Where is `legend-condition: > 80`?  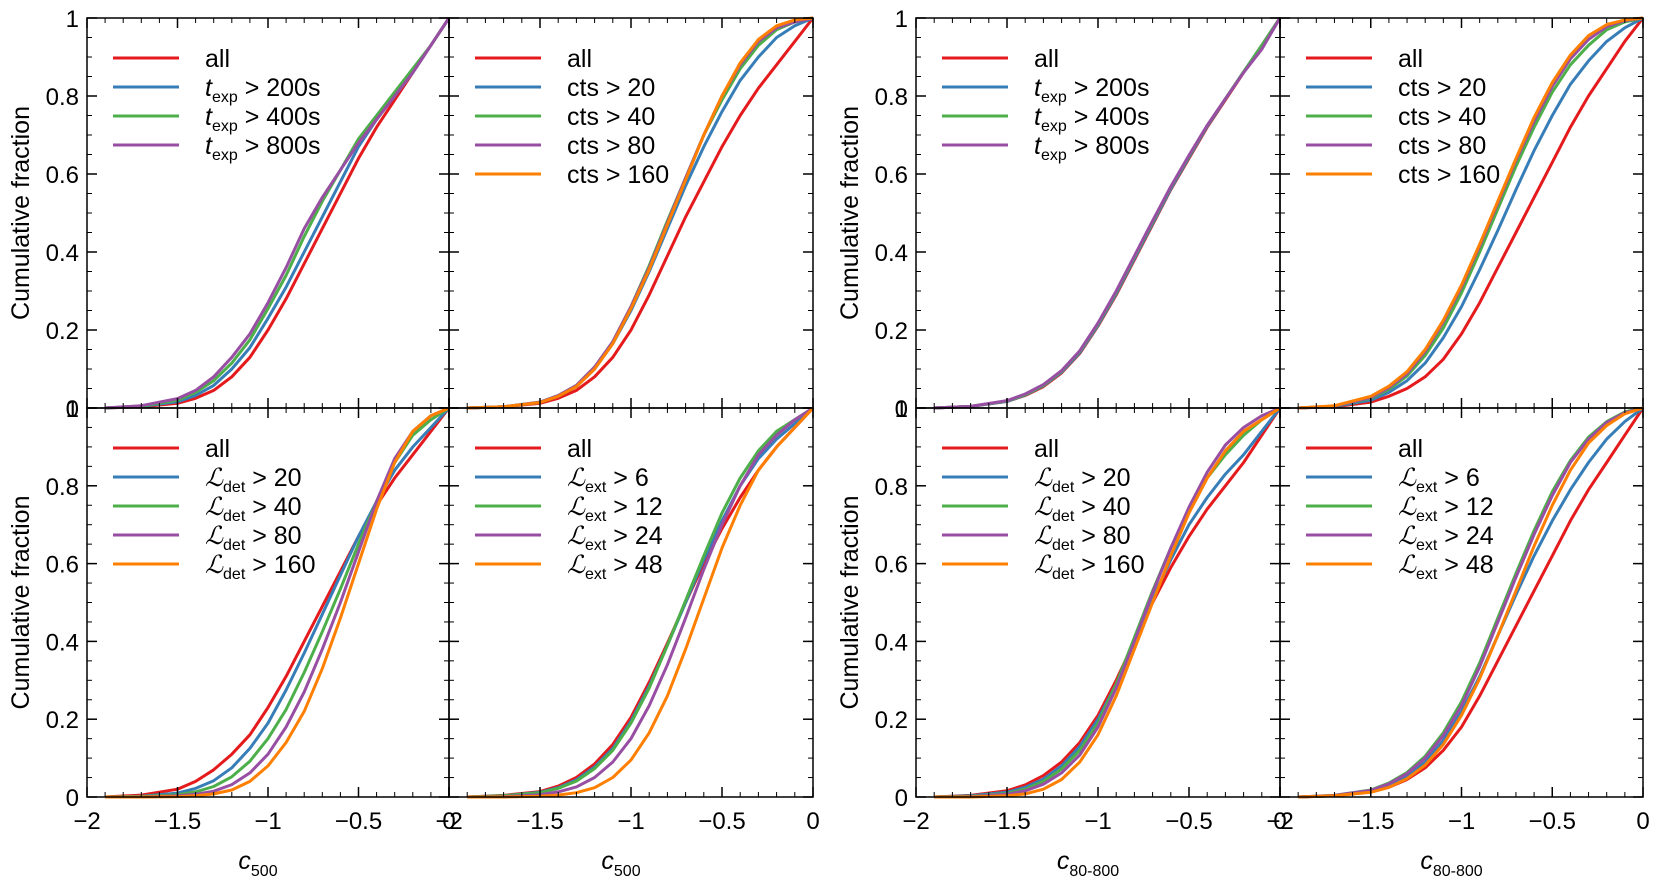
legend-condition: > 80 is located at coordinates (1102, 536).